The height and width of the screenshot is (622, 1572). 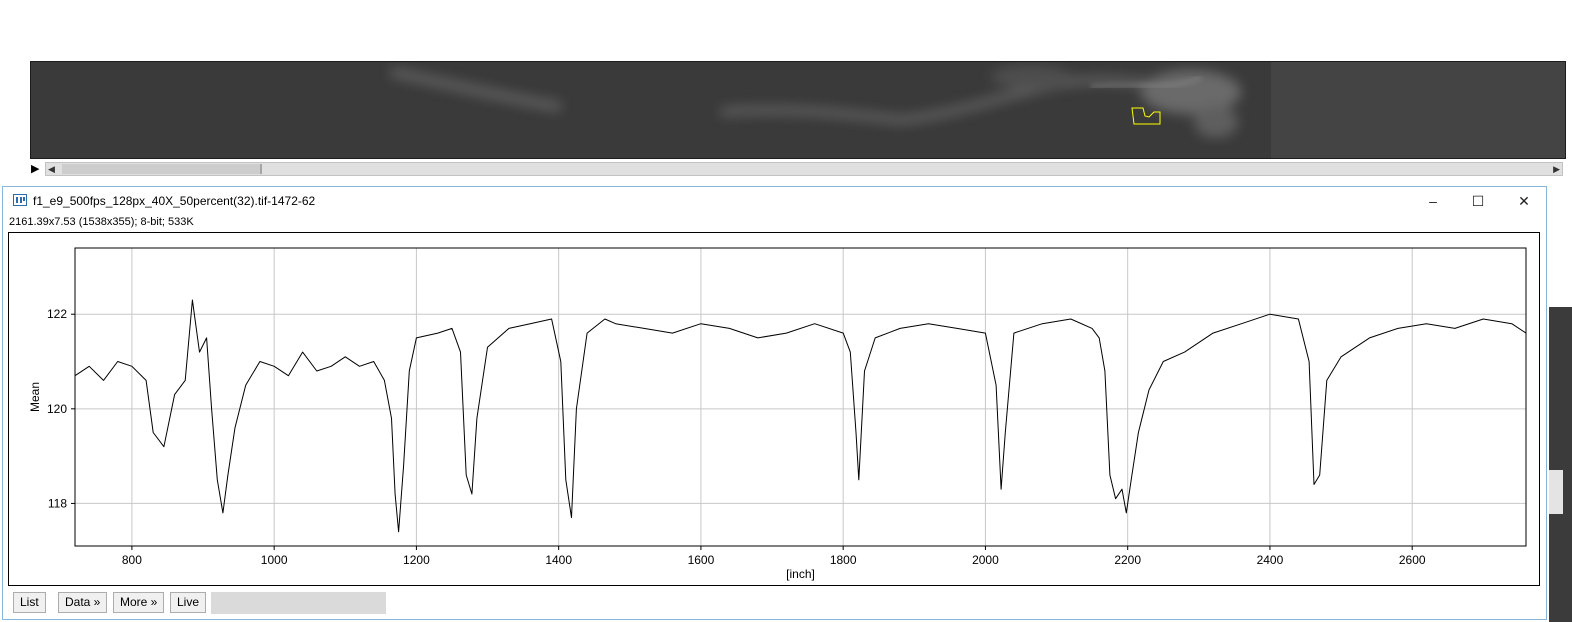 What do you see at coordinates (57, 409) in the screenshot?
I see `y-tick-label: 120` at bounding box center [57, 409].